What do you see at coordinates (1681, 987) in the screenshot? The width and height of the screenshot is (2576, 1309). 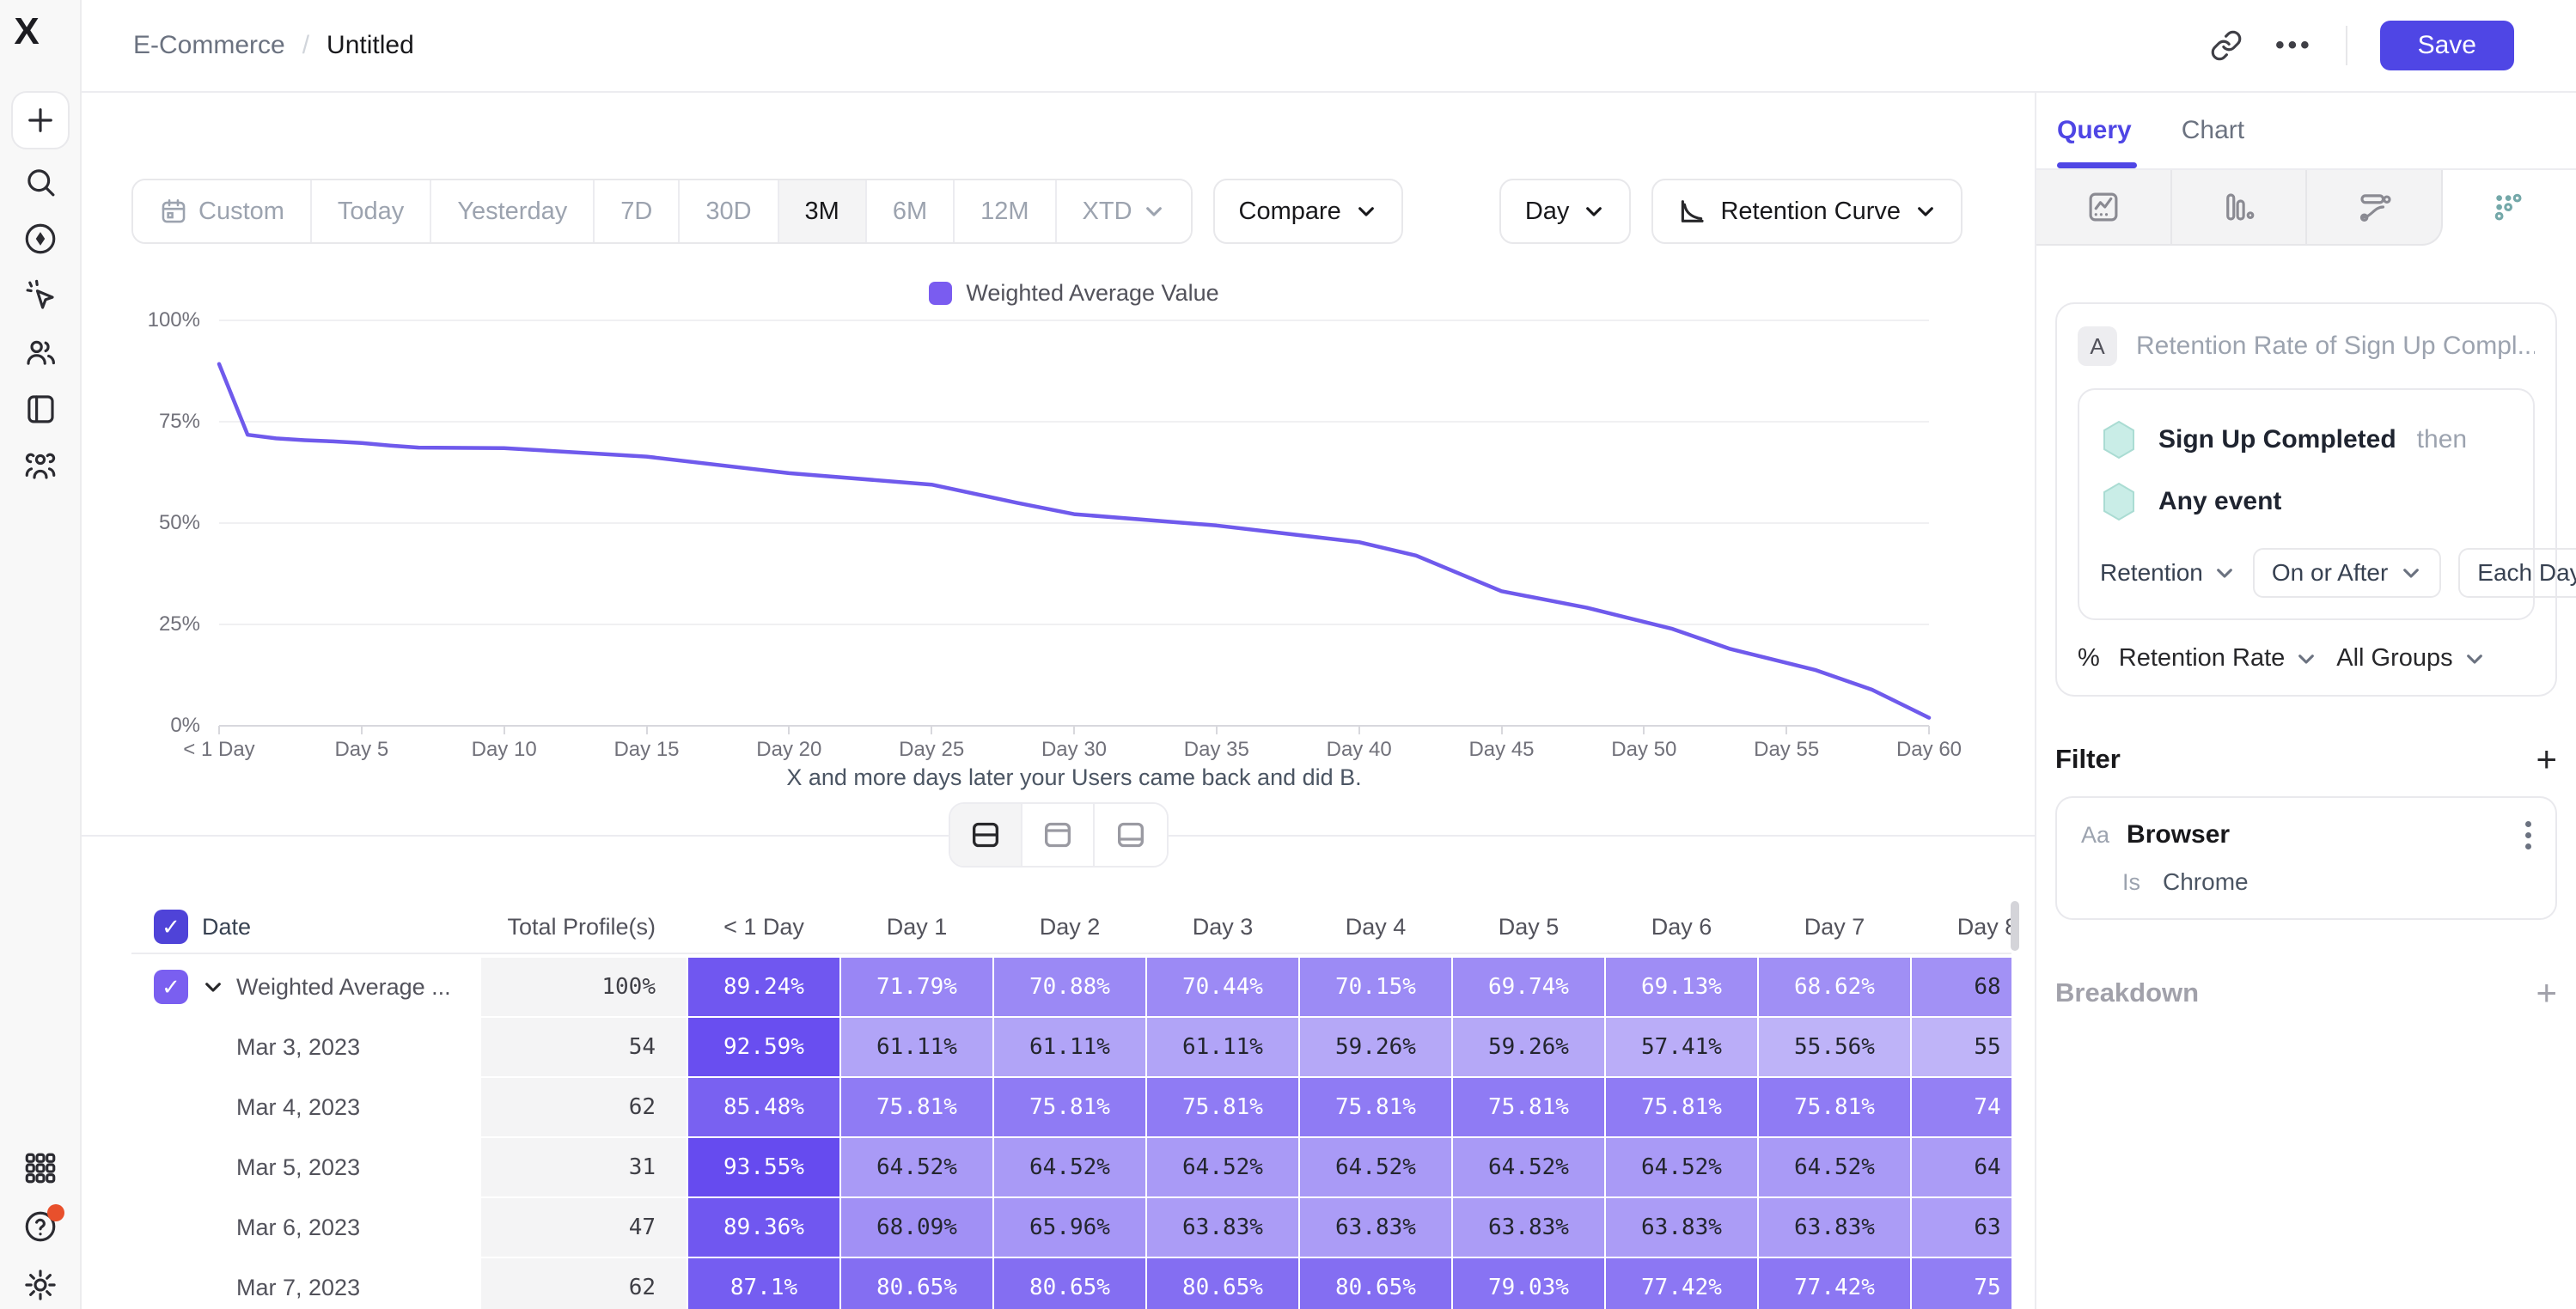 I see `retention-cell: 69.13%` at bounding box center [1681, 987].